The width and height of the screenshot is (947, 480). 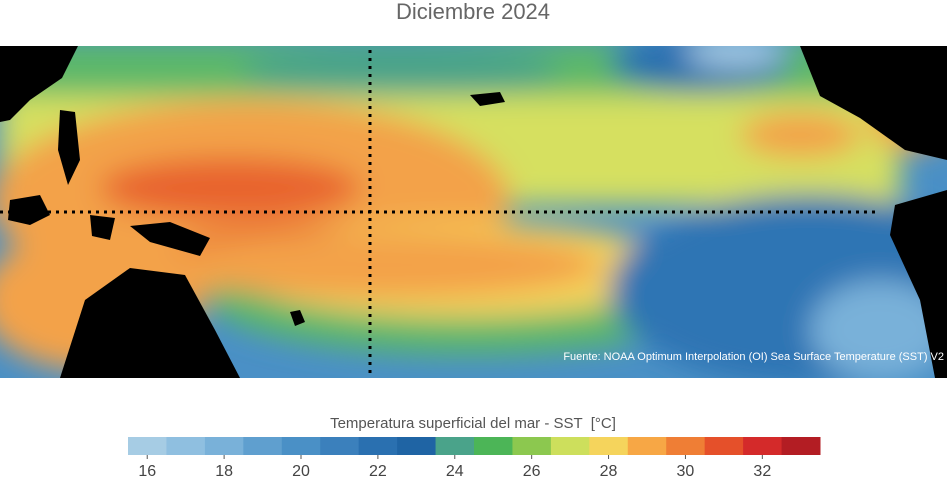 What do you see at coordinates (609, 471) in the screenshot?
I see `colorbar-tick-label: 28` at bounding box center [609, 471].